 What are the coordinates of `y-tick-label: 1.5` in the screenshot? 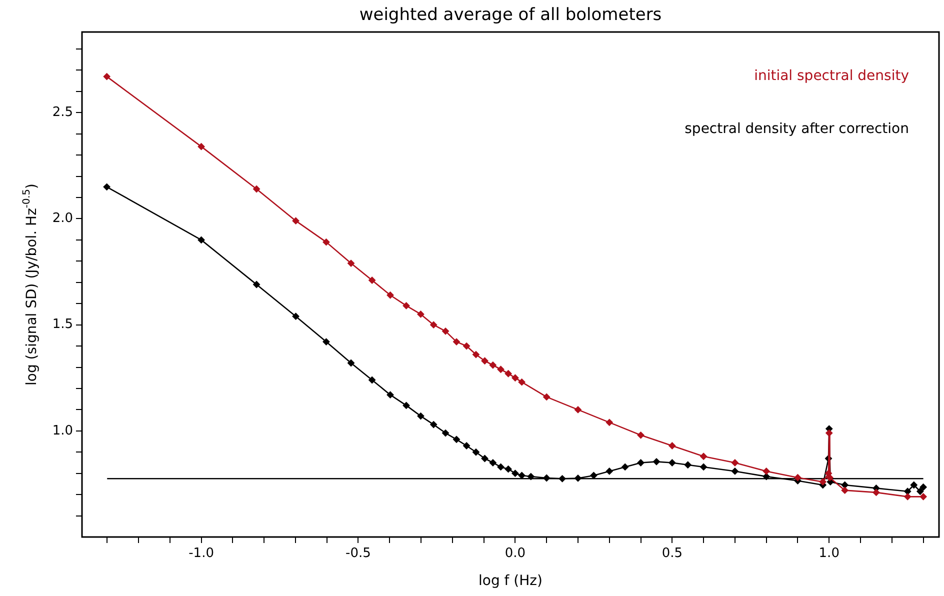 It's located at (62, 324).